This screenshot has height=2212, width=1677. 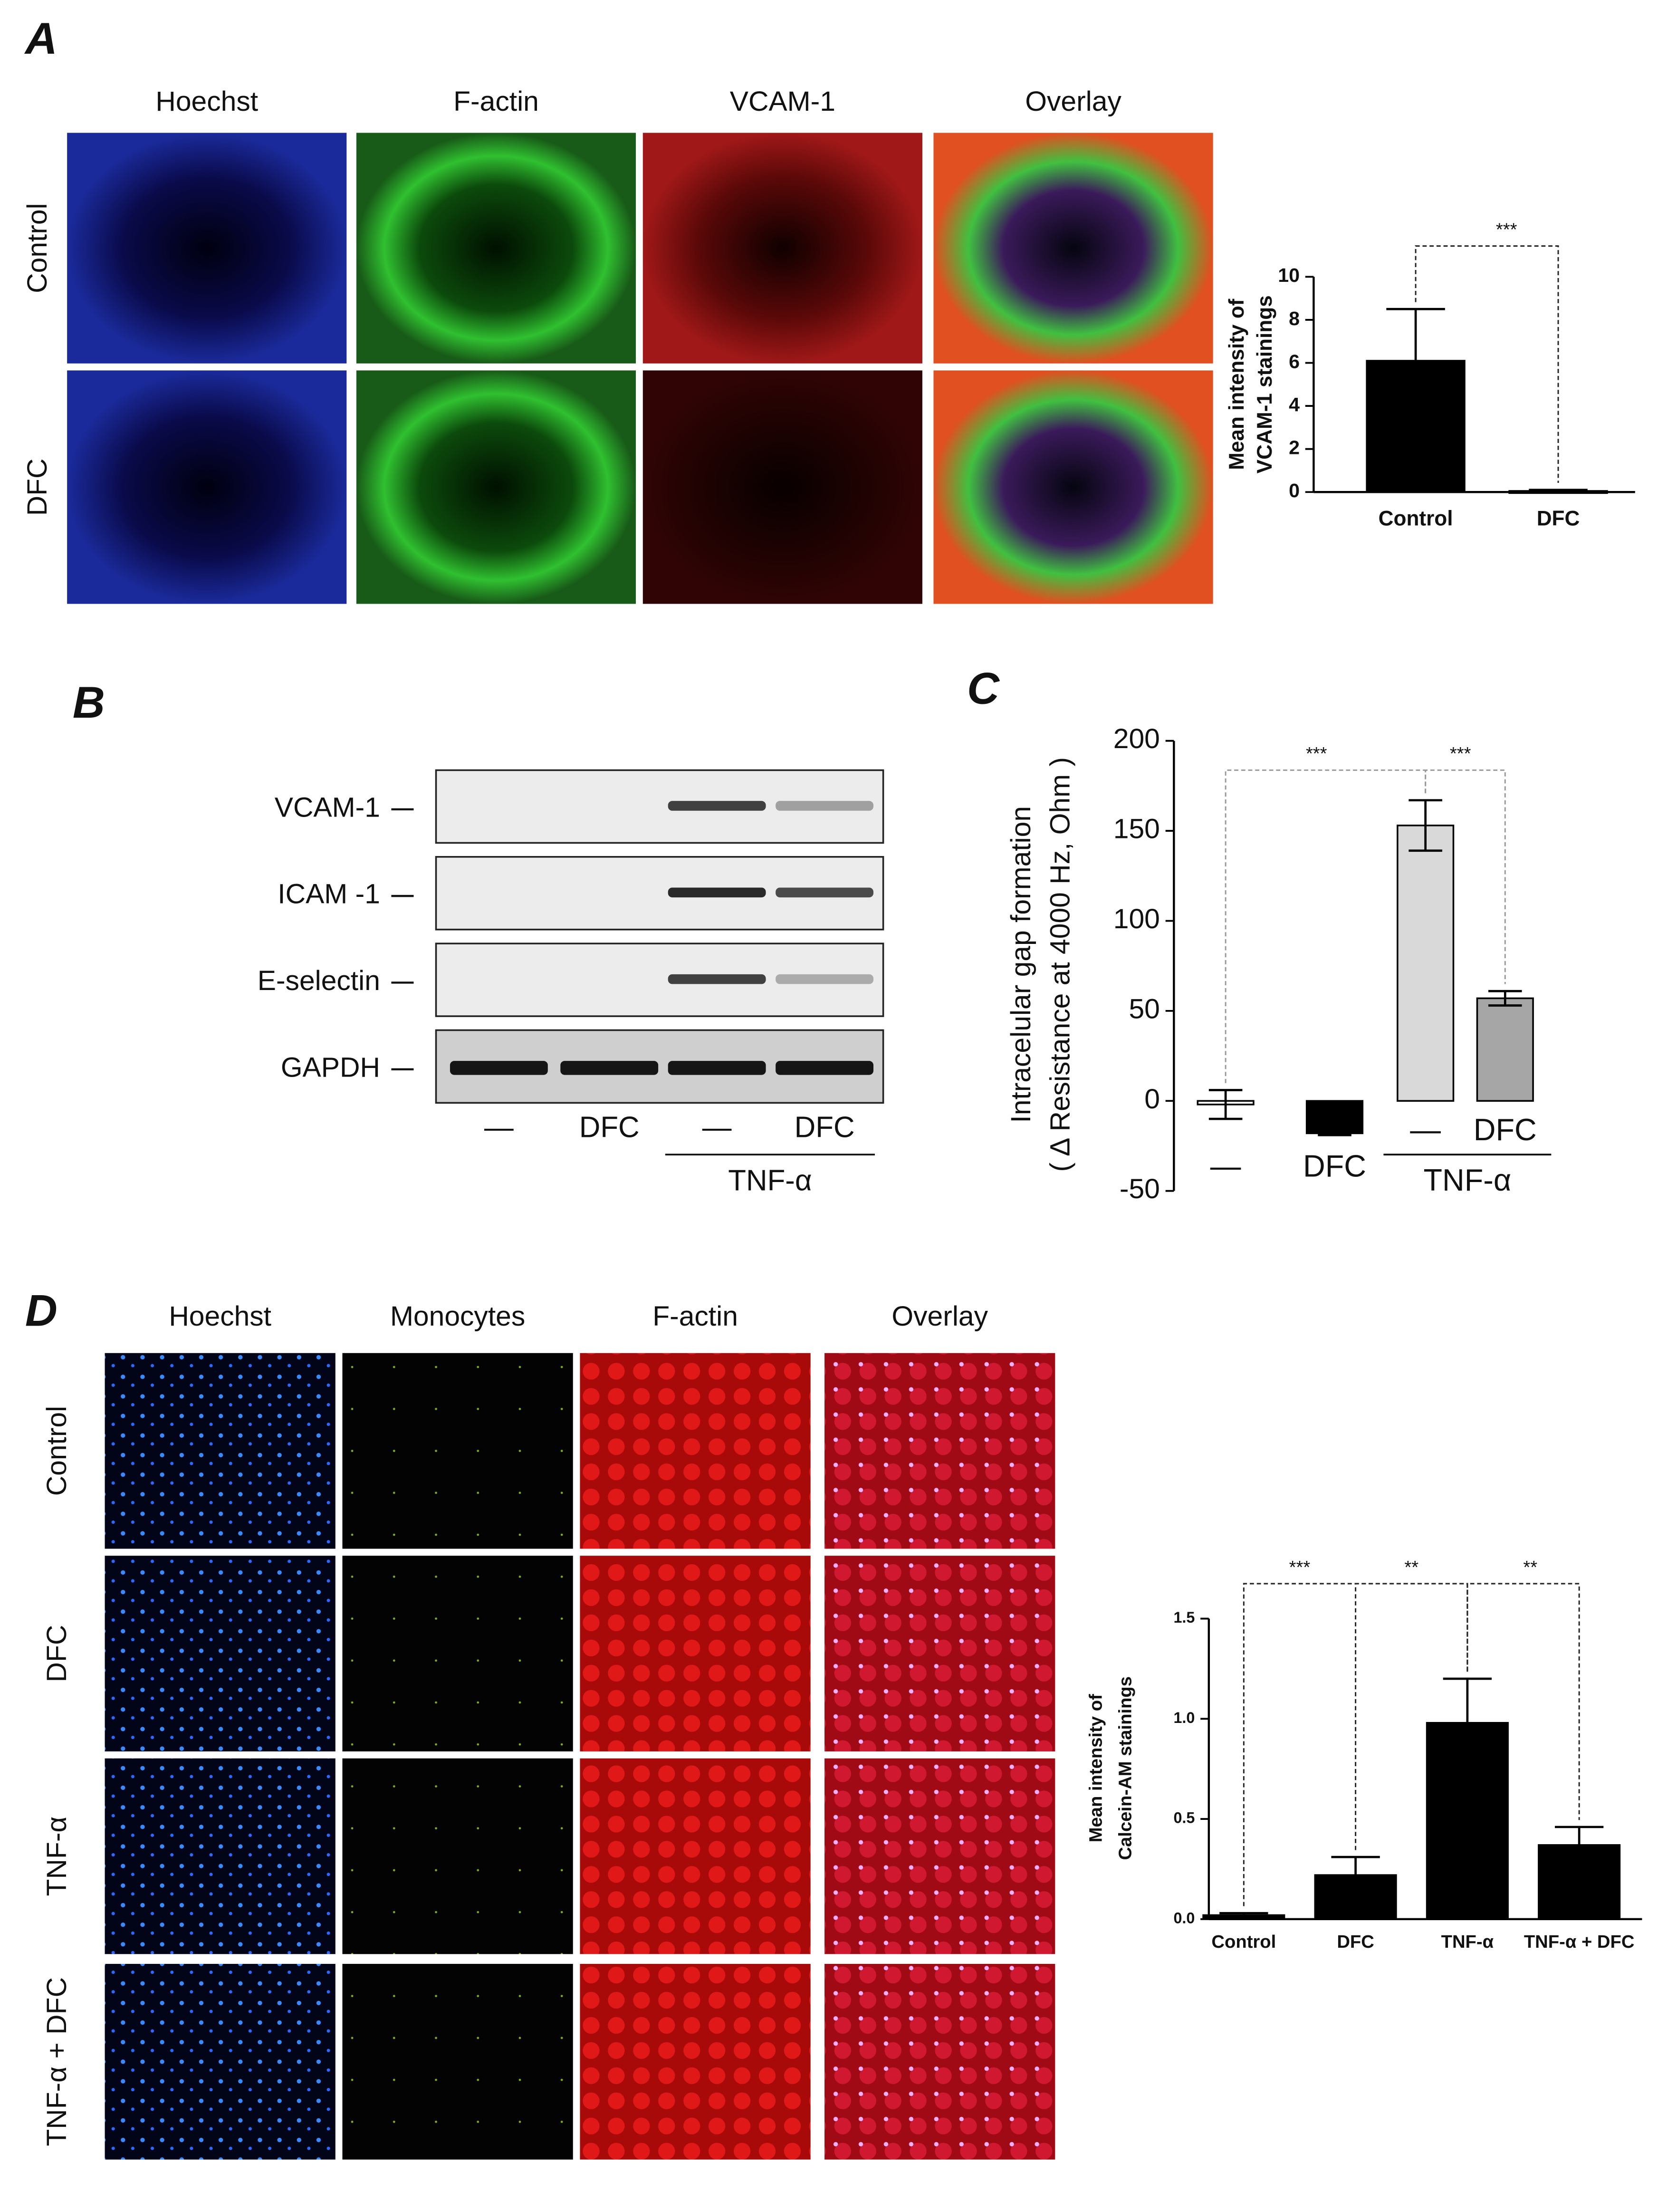 I want to click on y-tick-label: 0.5, so click(x=1184, y=1818).